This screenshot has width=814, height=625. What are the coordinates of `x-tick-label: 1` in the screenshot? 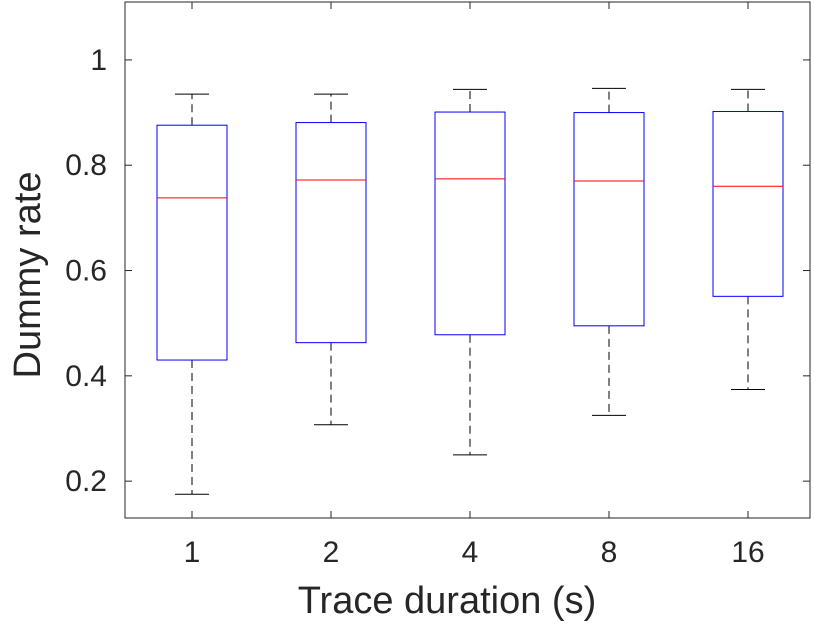 It's located at (192, 552).